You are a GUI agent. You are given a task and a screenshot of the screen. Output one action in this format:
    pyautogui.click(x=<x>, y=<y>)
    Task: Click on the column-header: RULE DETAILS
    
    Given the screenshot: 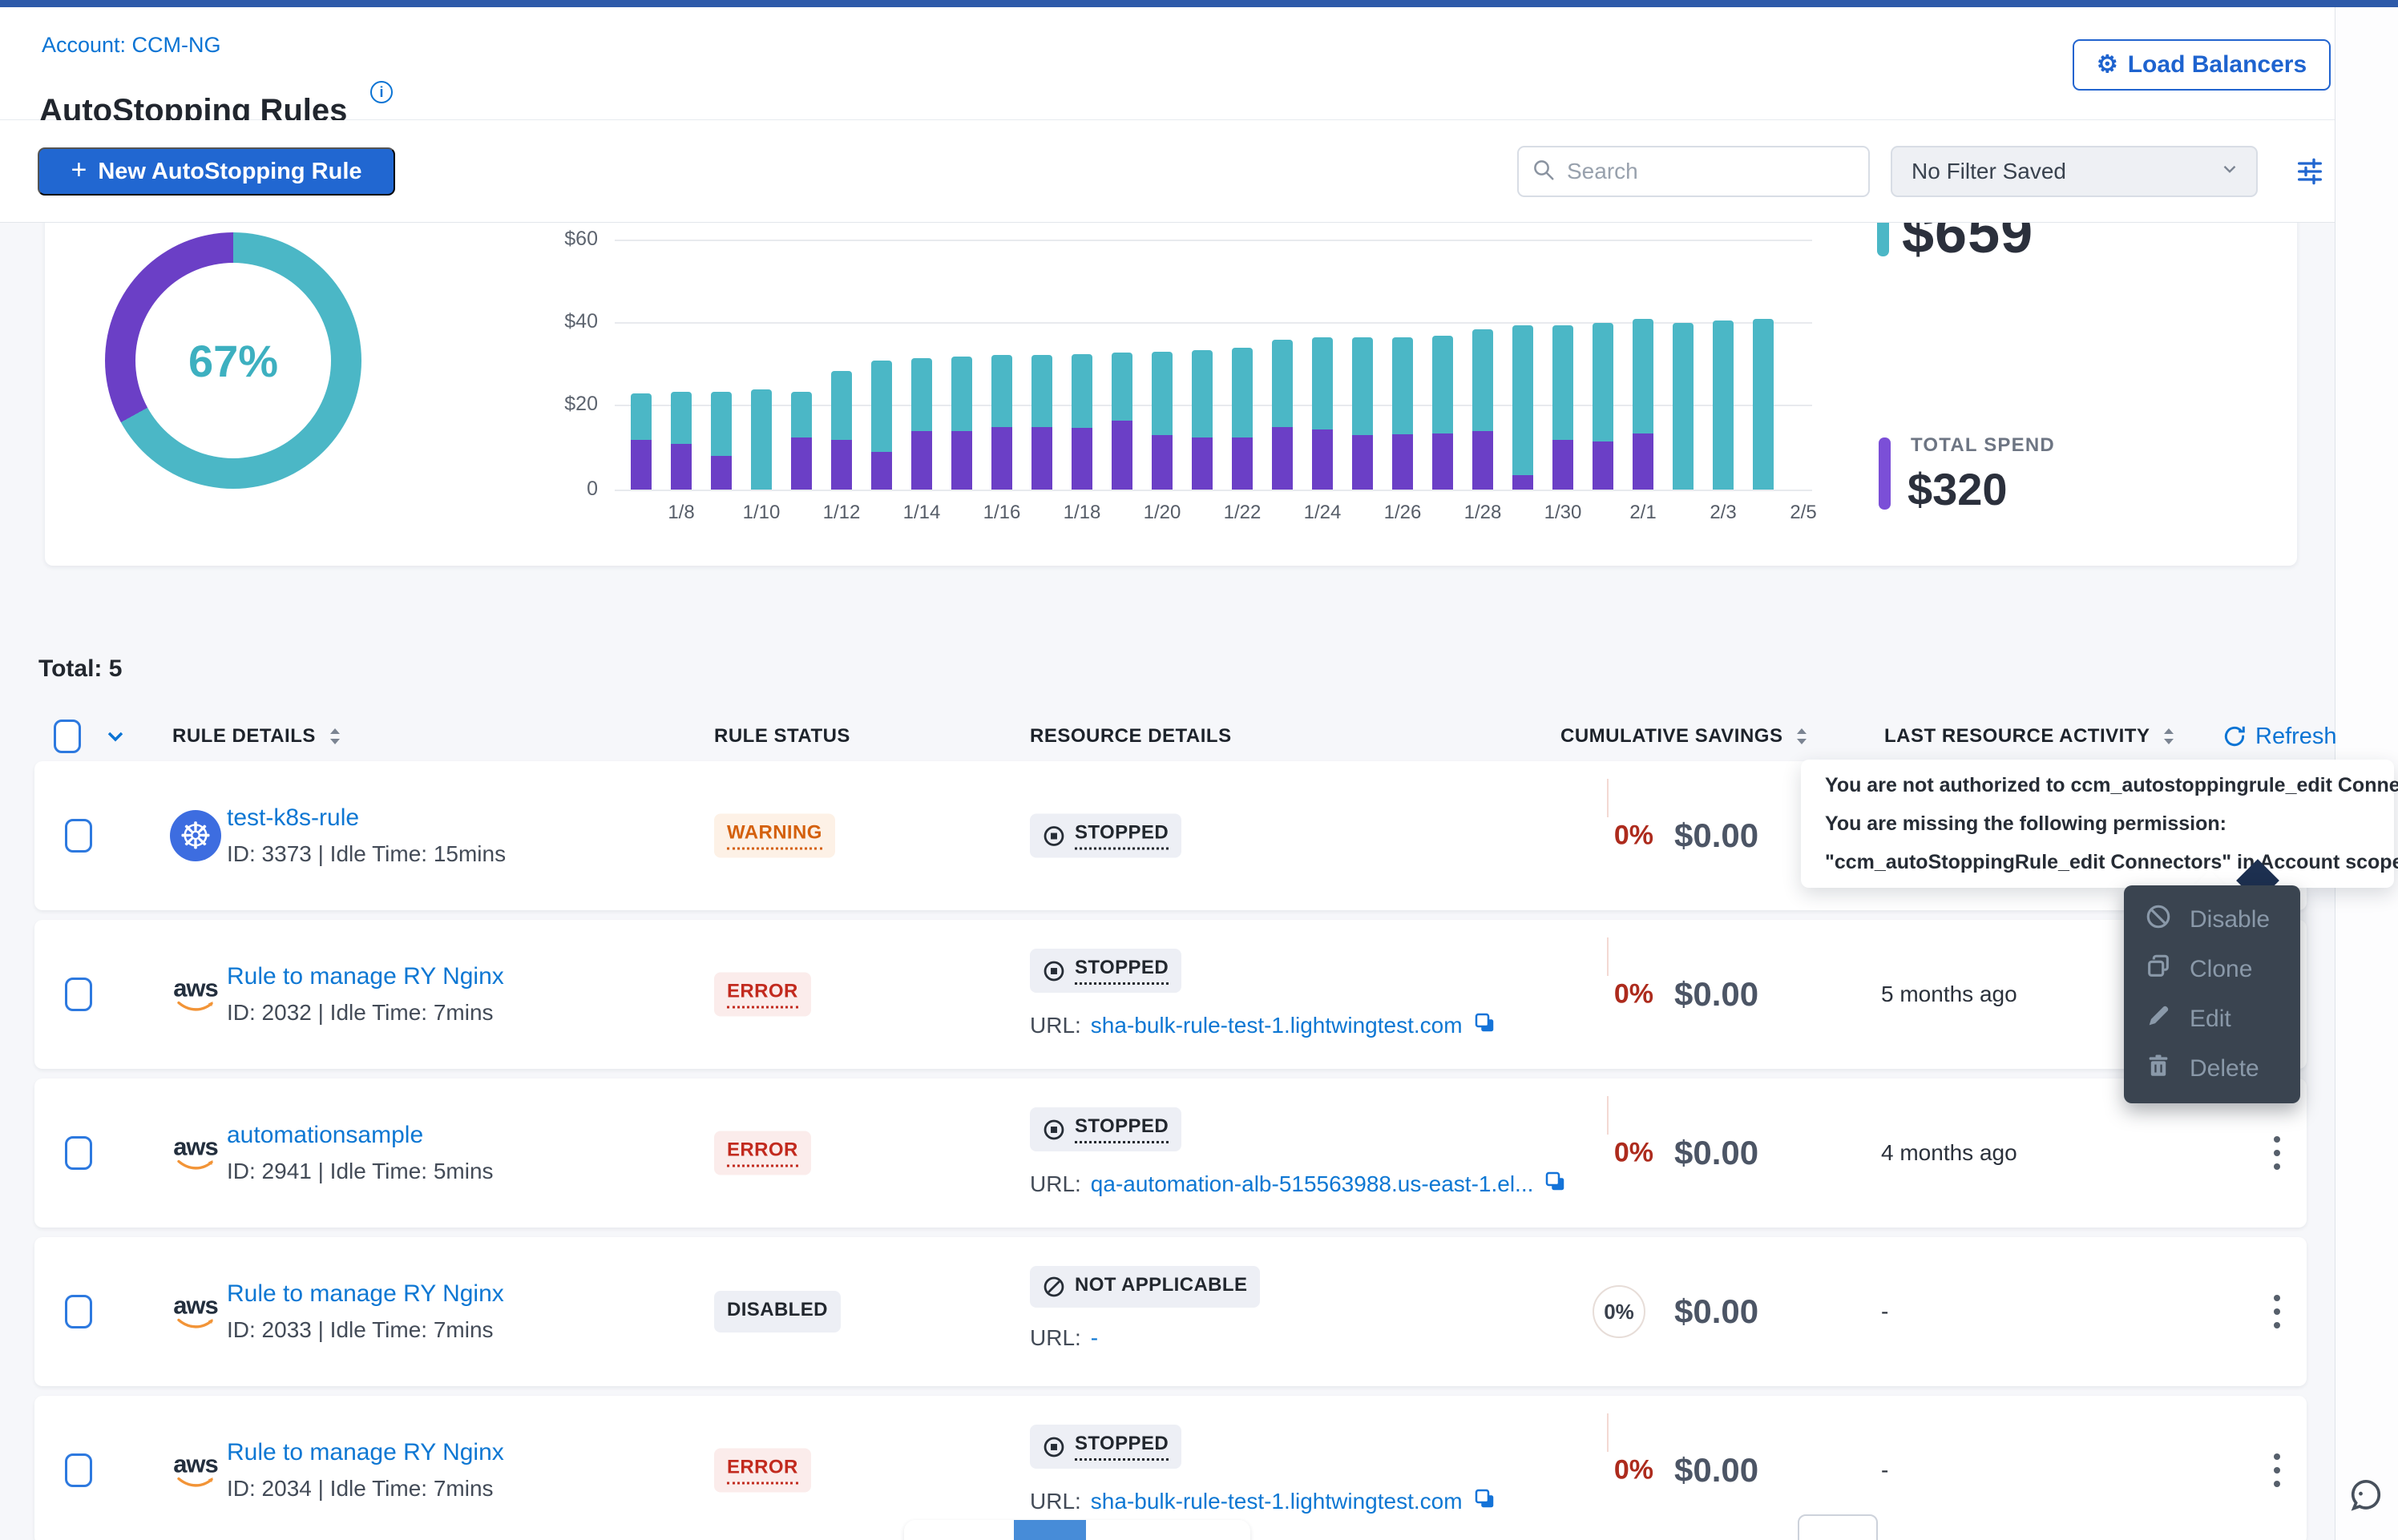 What is the action you would take?
    pyautogui.click(x=259, y=737)
    